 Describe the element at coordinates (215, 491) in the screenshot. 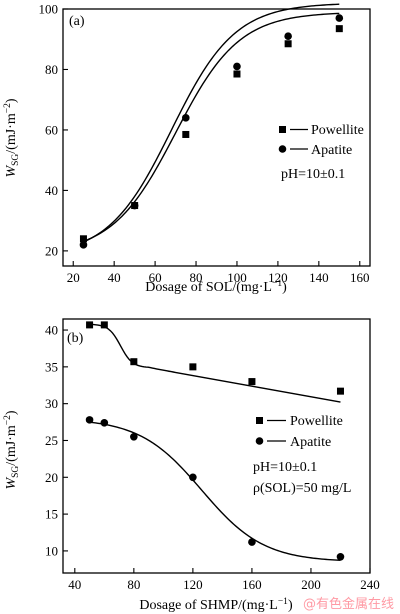

I see `curve-apatite` at that location.